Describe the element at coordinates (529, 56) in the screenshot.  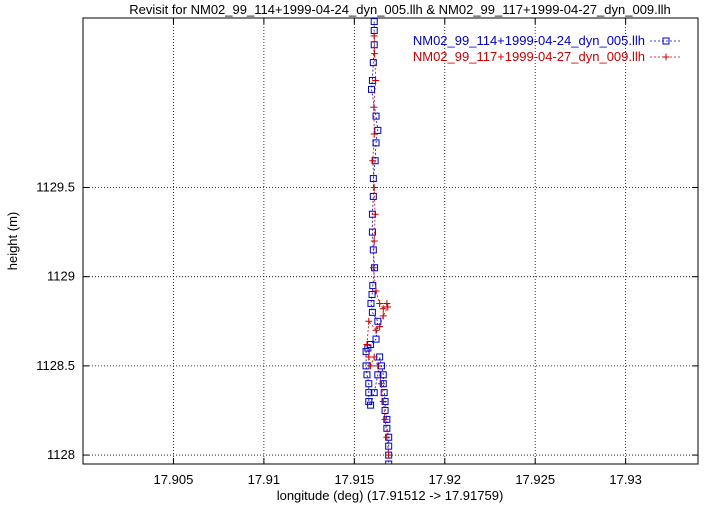
I see `legend-entry-label: NM02_99_117+1999-04-27_dyn_009.llh` at that location.